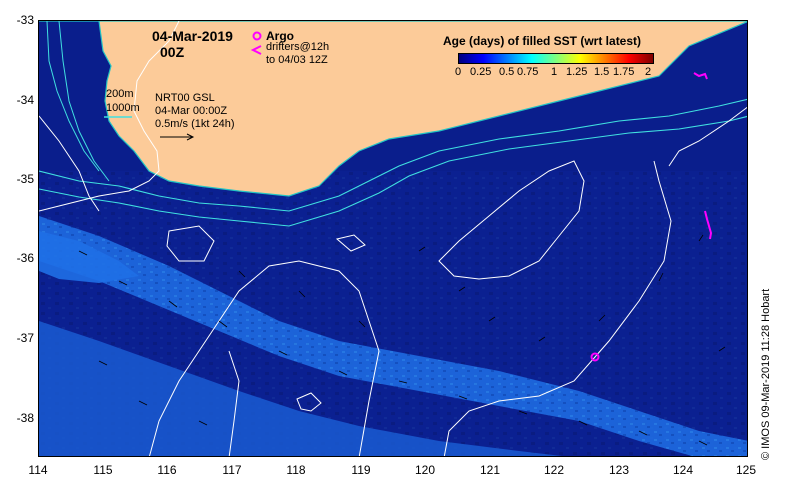 This screenshot has height=492, width=790. Describe the element at coordinates (25, 338) in the screenshot. I see `lat-tick: -37` at that location.